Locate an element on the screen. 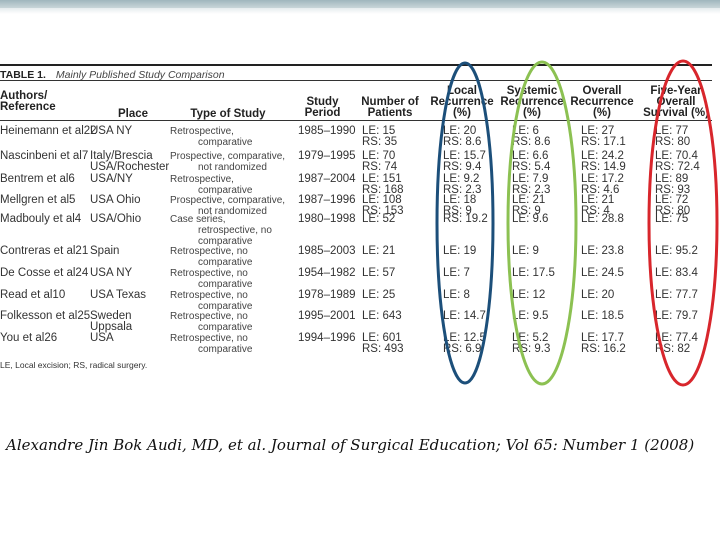  cell-overall: RS: 4 is located at coordinates (595, 211).